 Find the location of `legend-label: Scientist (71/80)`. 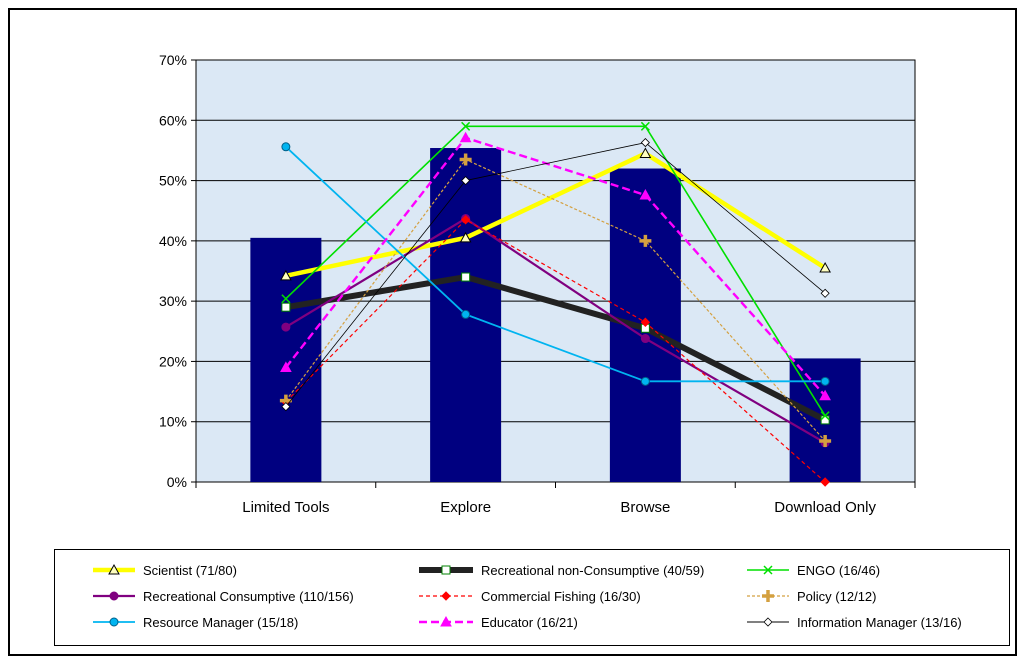

legend-label: Scientist (71/80) is located at coordinates (190, 570).